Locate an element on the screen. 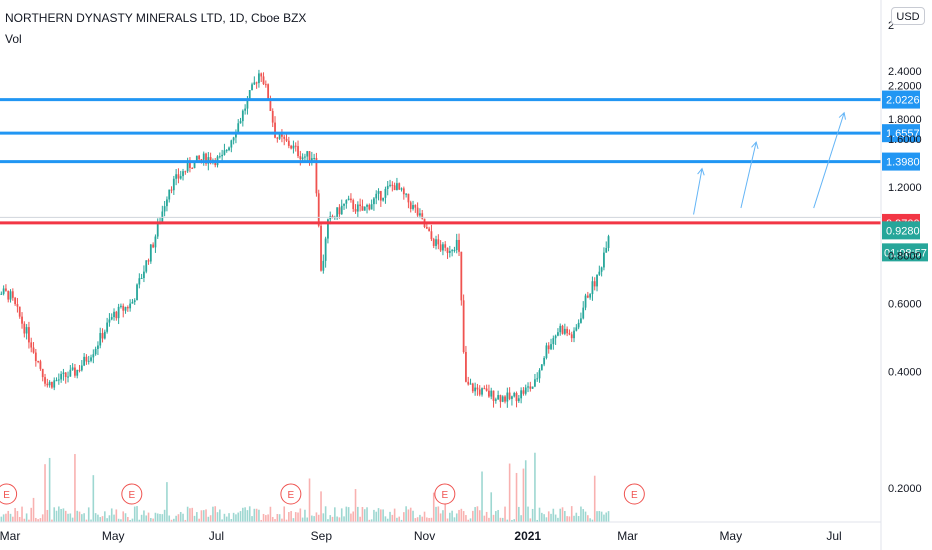  earnings-marker-label: E is located at coordinates (634, 495).